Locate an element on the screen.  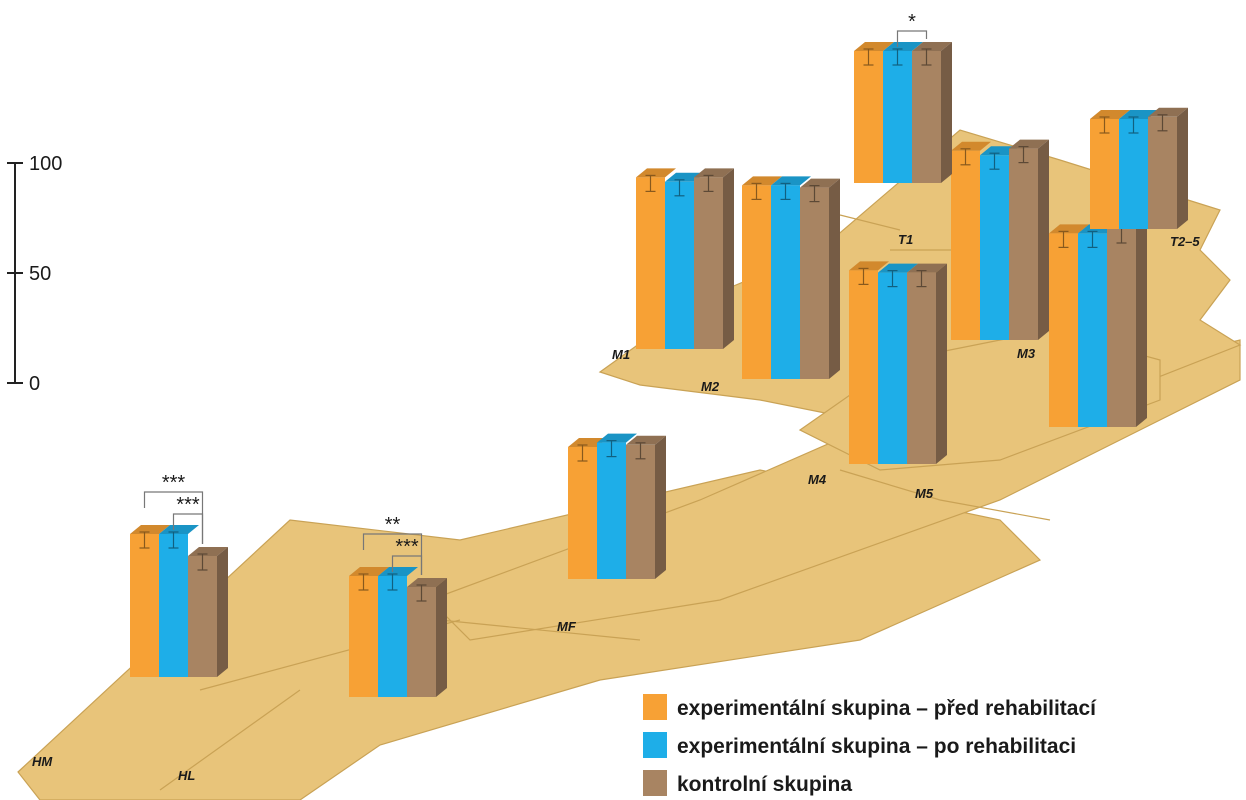
region-label-m2: M2 is located at coordinates (710, 386).